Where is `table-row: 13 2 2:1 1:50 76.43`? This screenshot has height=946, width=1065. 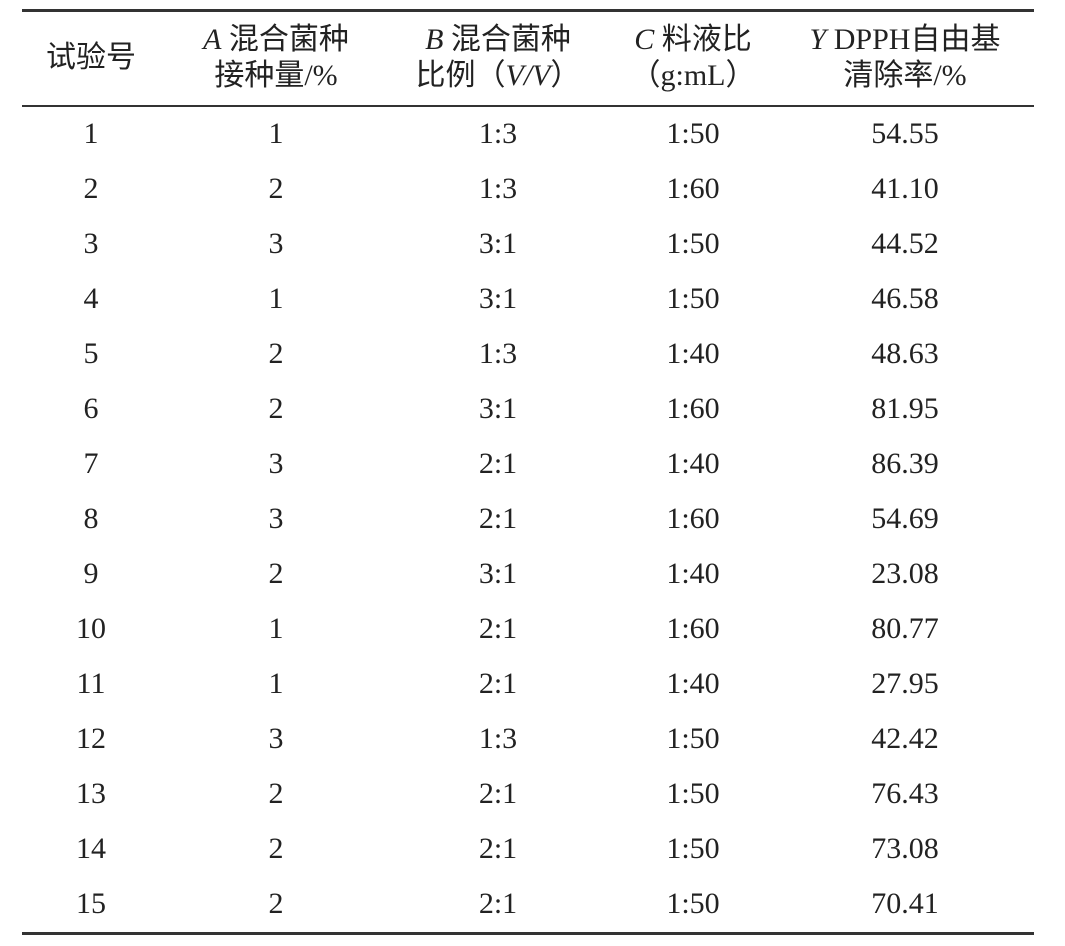
table-row: 13 2 2:1 1:50 76.43 is located at coordinates (532, 793).